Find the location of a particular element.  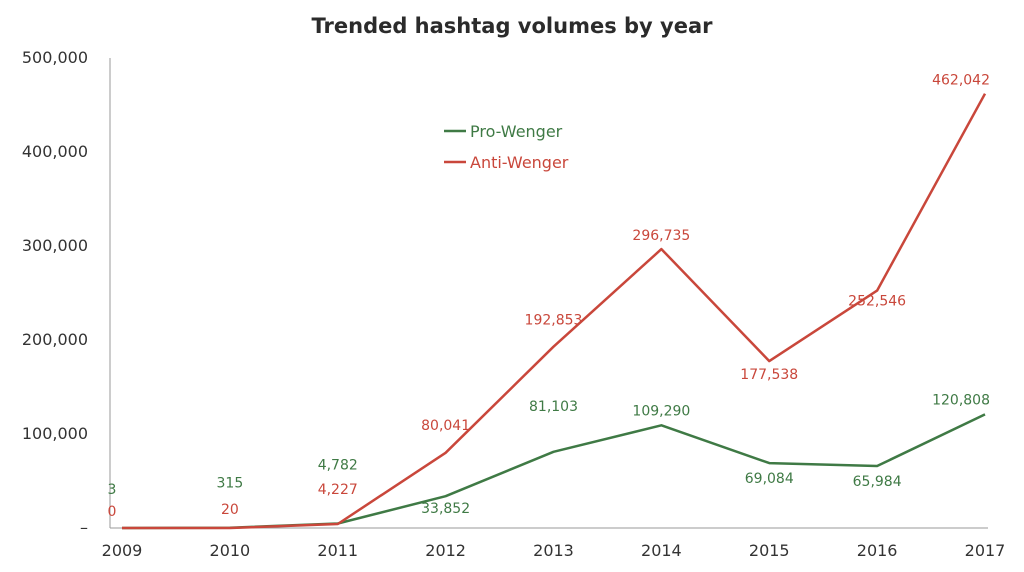

data-label: 4,782 is located at coordinates (338, 466).